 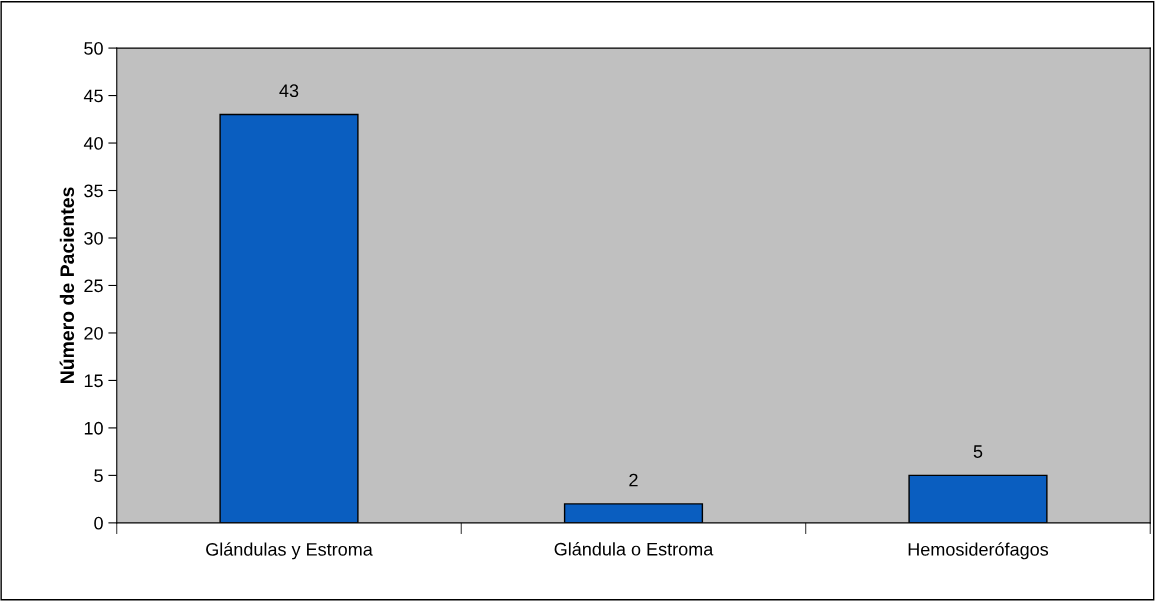 I want to click on y-tick-label: 25, so click(x=93, y=286).